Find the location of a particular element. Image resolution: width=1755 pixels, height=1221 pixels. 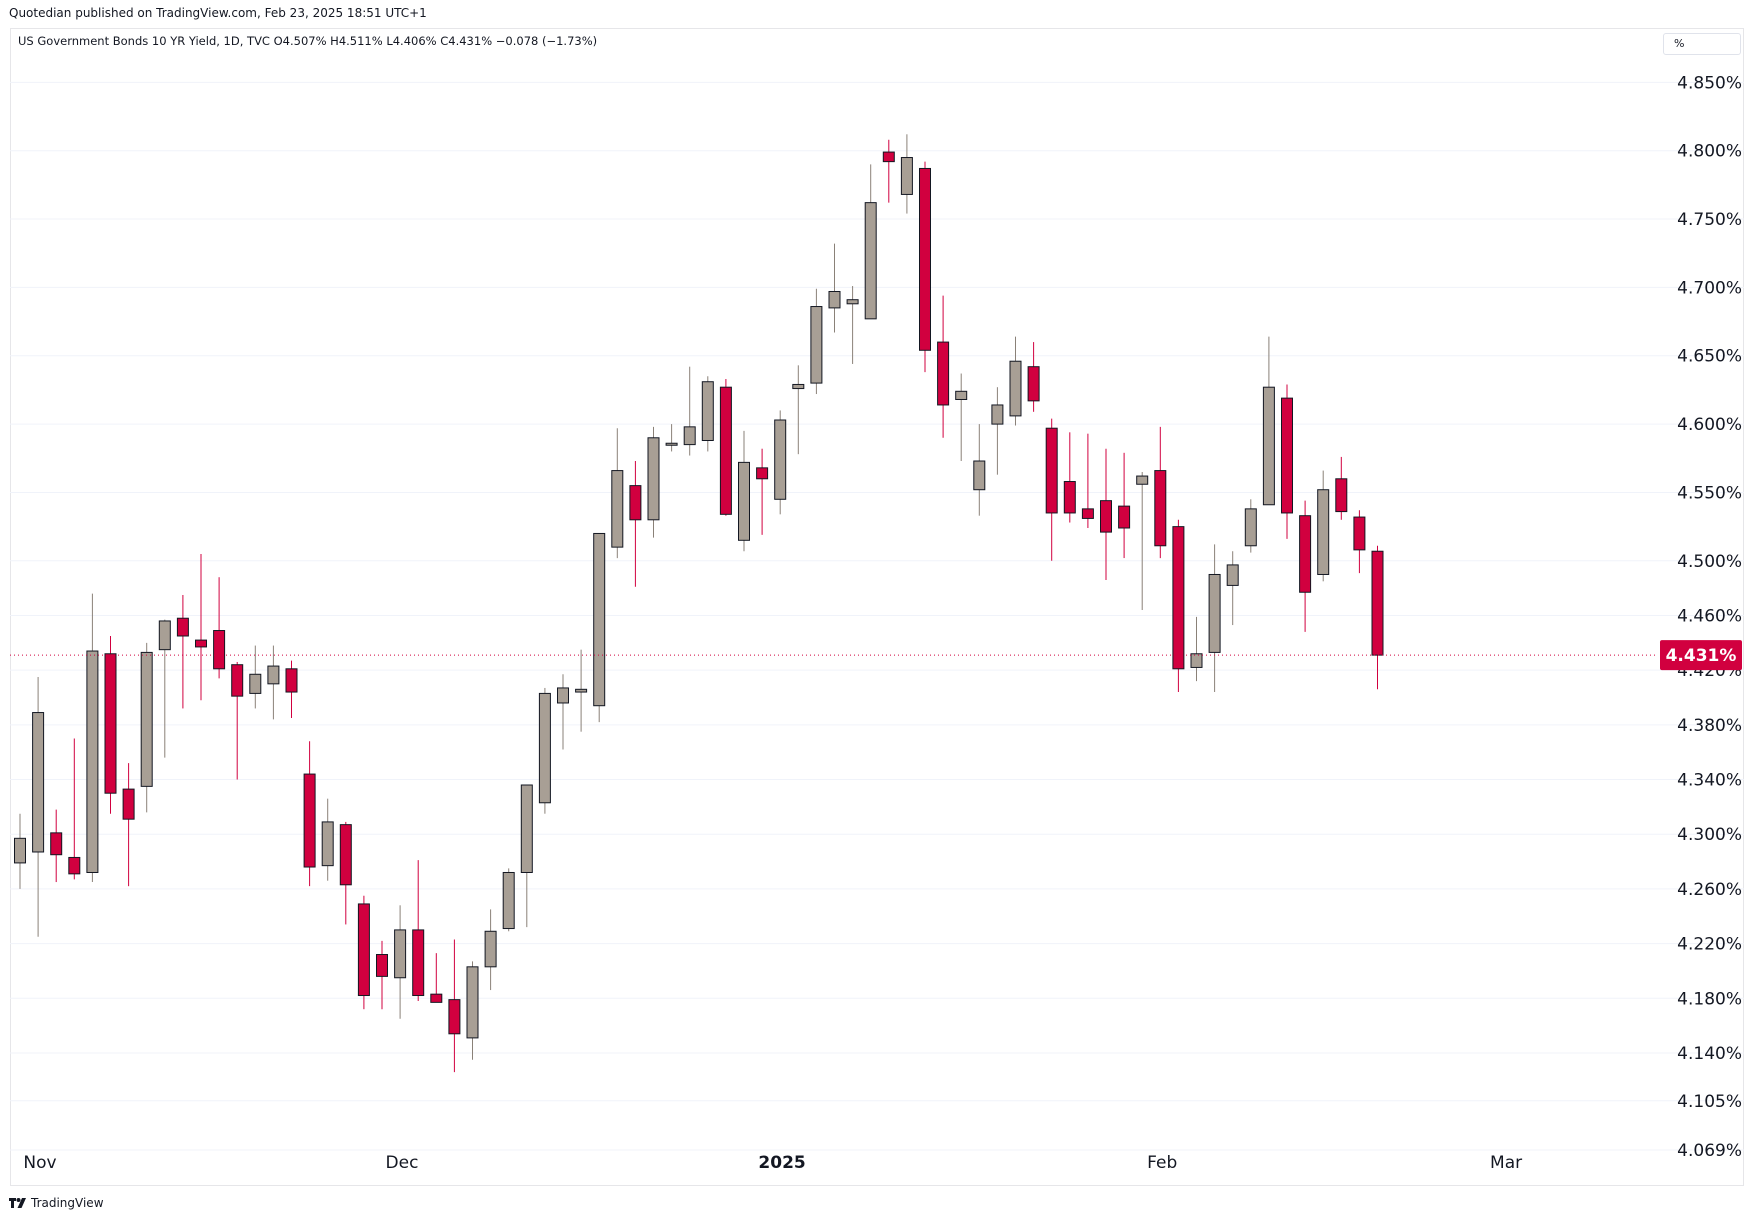

last-price-box is located at coordinates (1701, 655).